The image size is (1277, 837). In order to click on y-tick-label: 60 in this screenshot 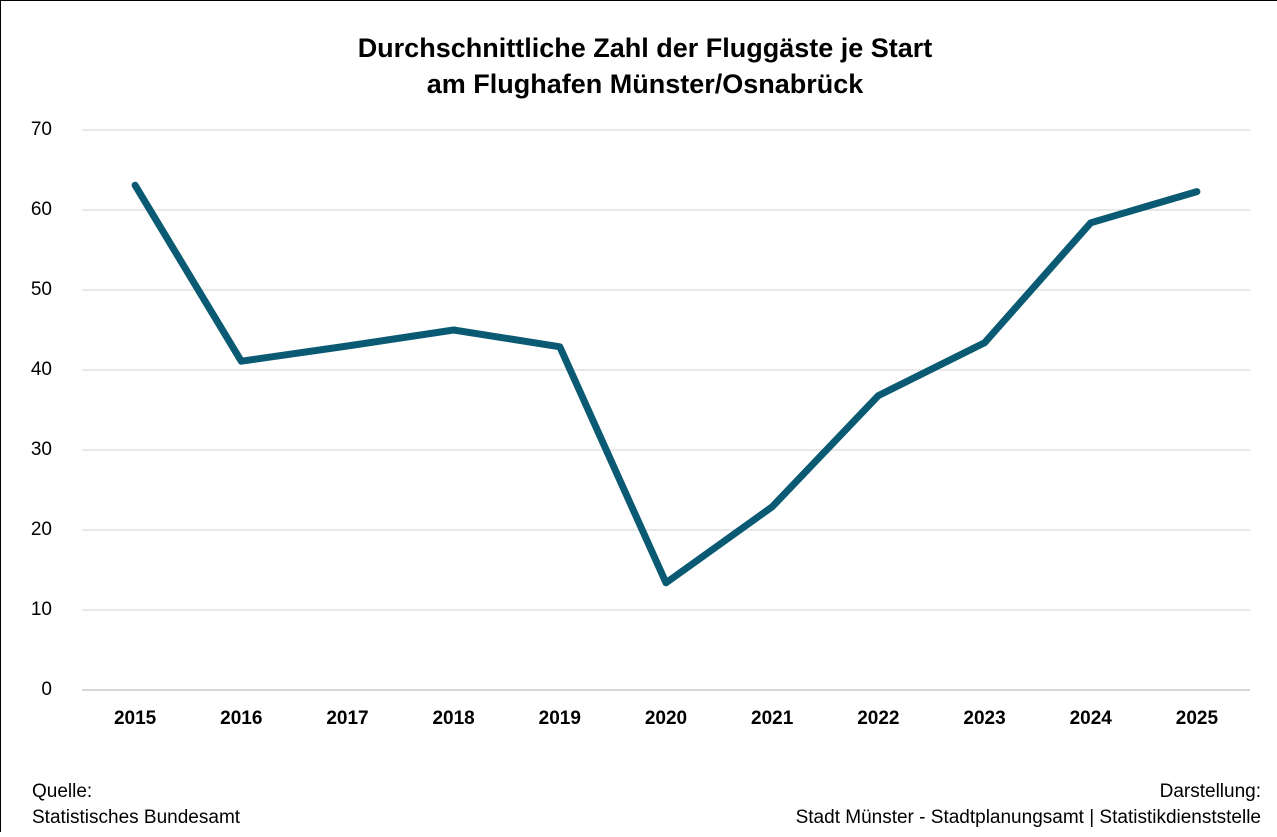, I will do `click(41, 209)`.